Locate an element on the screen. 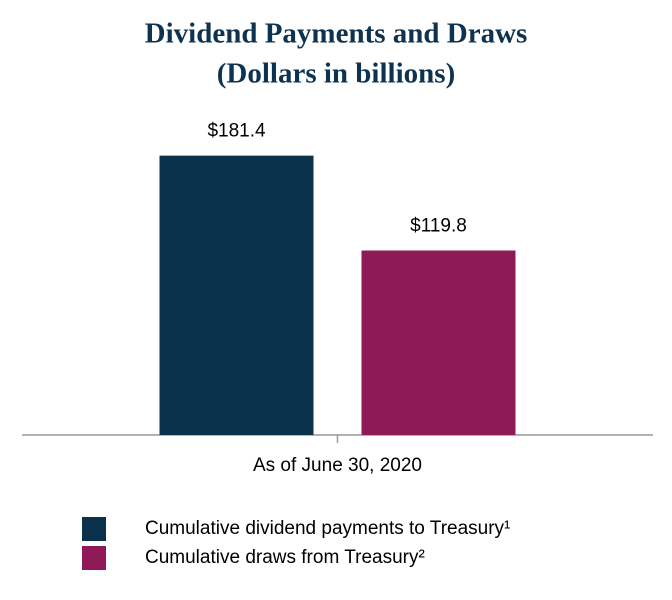  value-label: $181.4 is located at coordinates (236, 131).